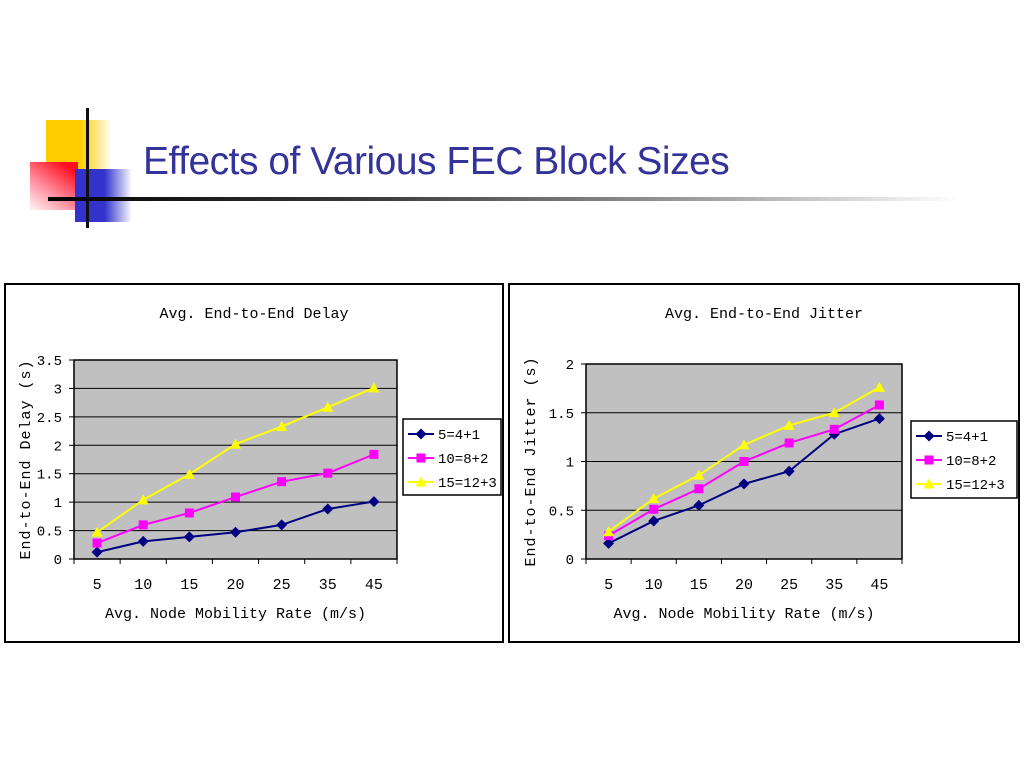 The image size is (1024, 768). I want to click on logo-blue-square, so click(103, 195).